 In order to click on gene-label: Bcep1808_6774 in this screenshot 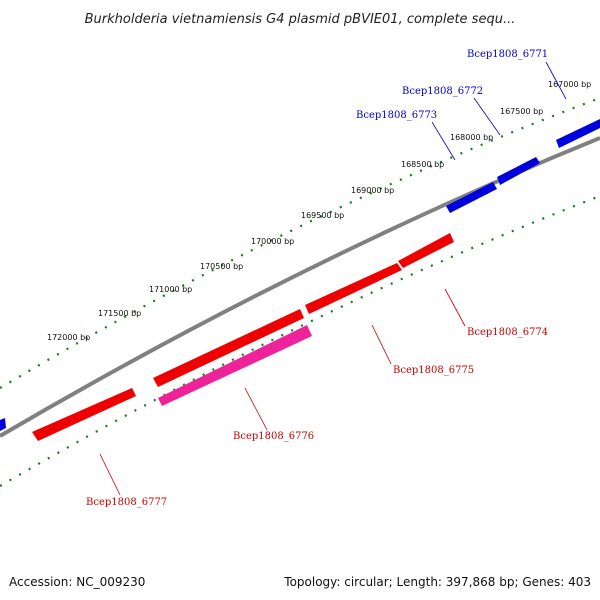, I will do `click(507, 332)`.